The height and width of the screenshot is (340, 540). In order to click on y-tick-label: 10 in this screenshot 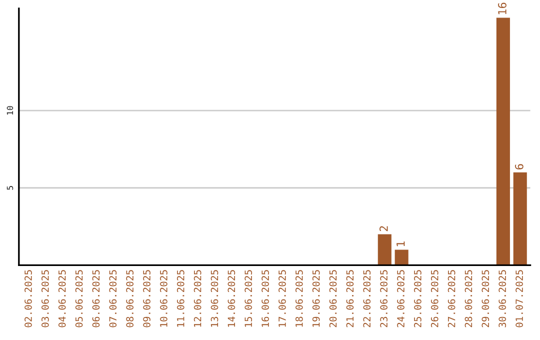, I will do `click(10, 110)`.